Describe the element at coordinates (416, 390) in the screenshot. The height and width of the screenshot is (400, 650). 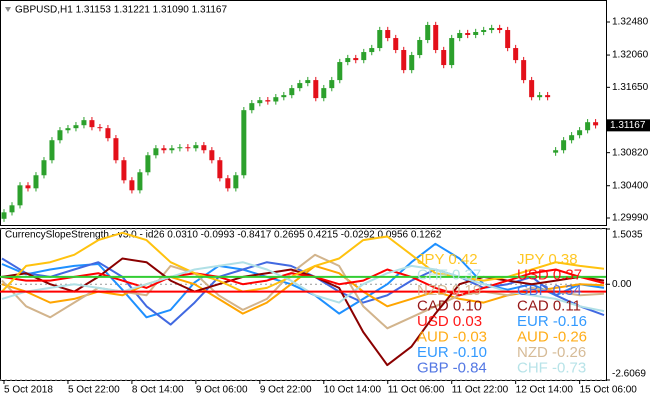
I see `x-tick-label: 11 Oct 06:00` at that location.